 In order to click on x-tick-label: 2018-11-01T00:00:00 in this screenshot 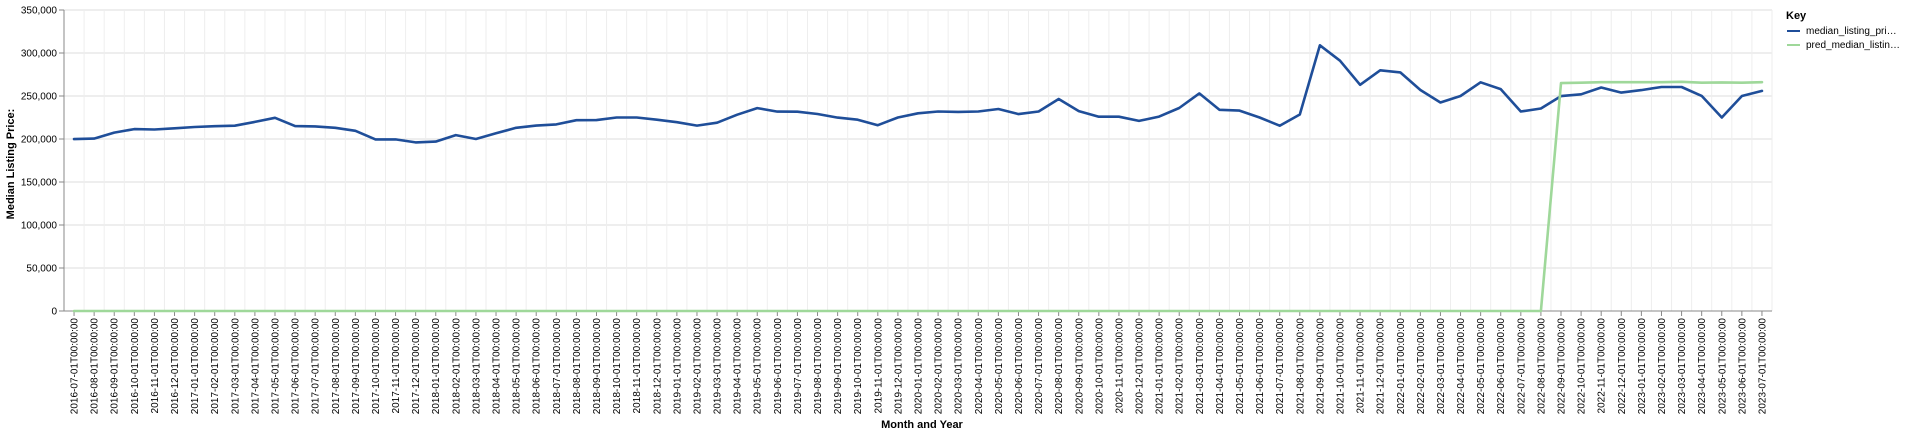, I will do `click(637, 366)`.